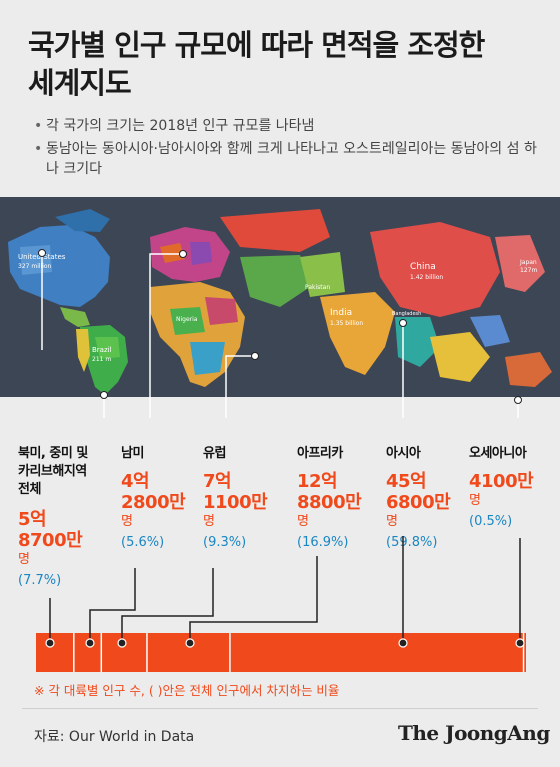  What do you see at coordinates (53, 518) in the screenshot?
I see `label-namerica: 북미, 중미 및 카리브해지역 전체 5억 8700만 명 (7.7%)` at bounding box center [53, 518].